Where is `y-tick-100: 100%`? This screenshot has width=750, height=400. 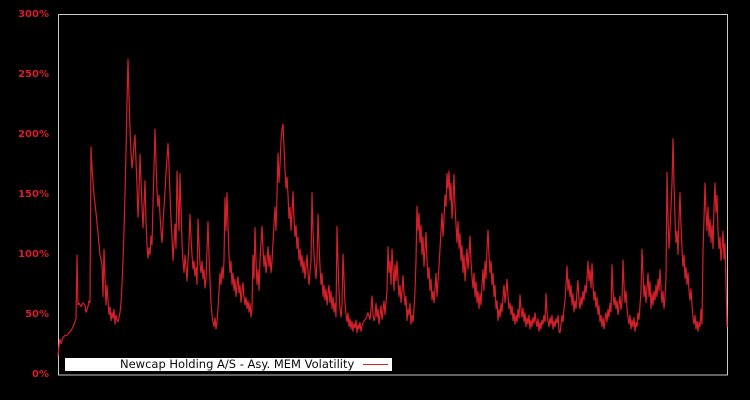
y-tick-100: 100% is located at coordinates (33, 254).